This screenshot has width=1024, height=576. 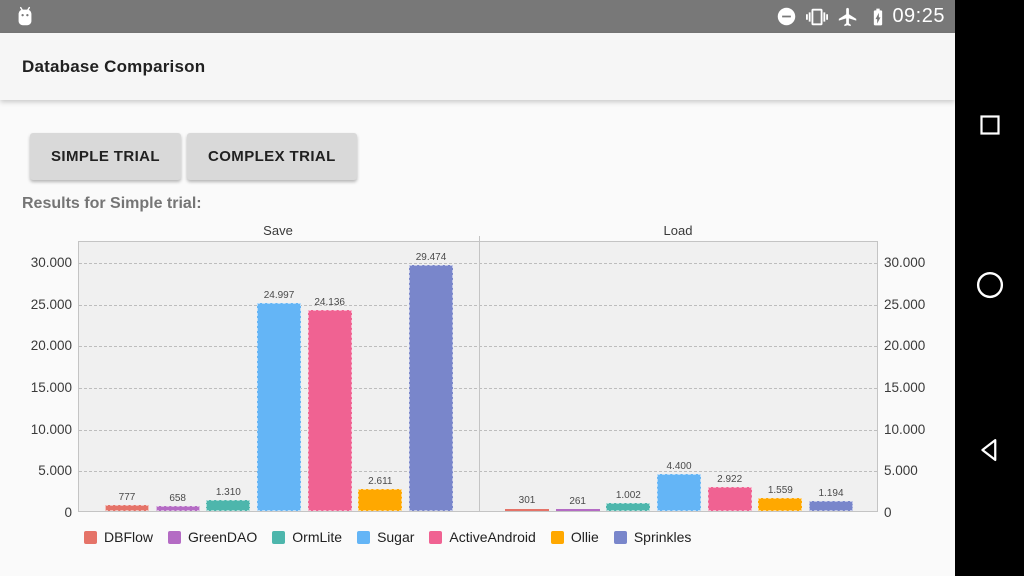 I want to click on y-axis-tick-left: 5.000, so click(x=55, y=471).